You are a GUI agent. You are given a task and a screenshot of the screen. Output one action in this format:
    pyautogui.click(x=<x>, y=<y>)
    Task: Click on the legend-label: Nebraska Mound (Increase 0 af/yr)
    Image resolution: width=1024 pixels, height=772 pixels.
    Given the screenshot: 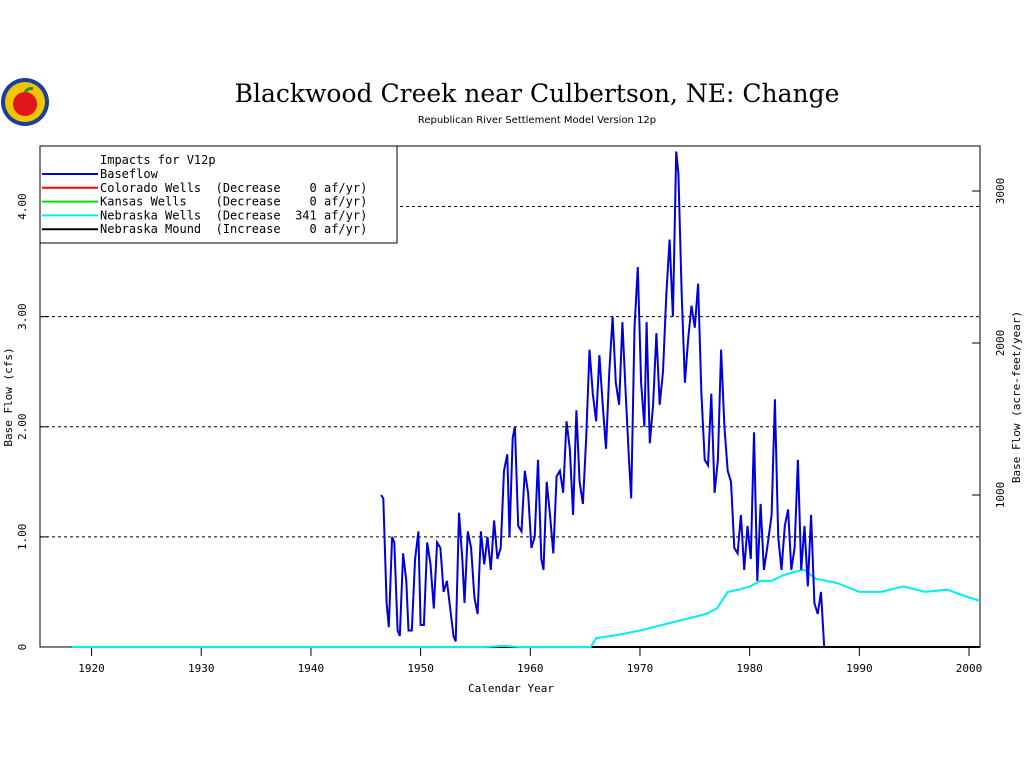 What is the action you would take?
    pyautogui.click(x=233, y=229)
    